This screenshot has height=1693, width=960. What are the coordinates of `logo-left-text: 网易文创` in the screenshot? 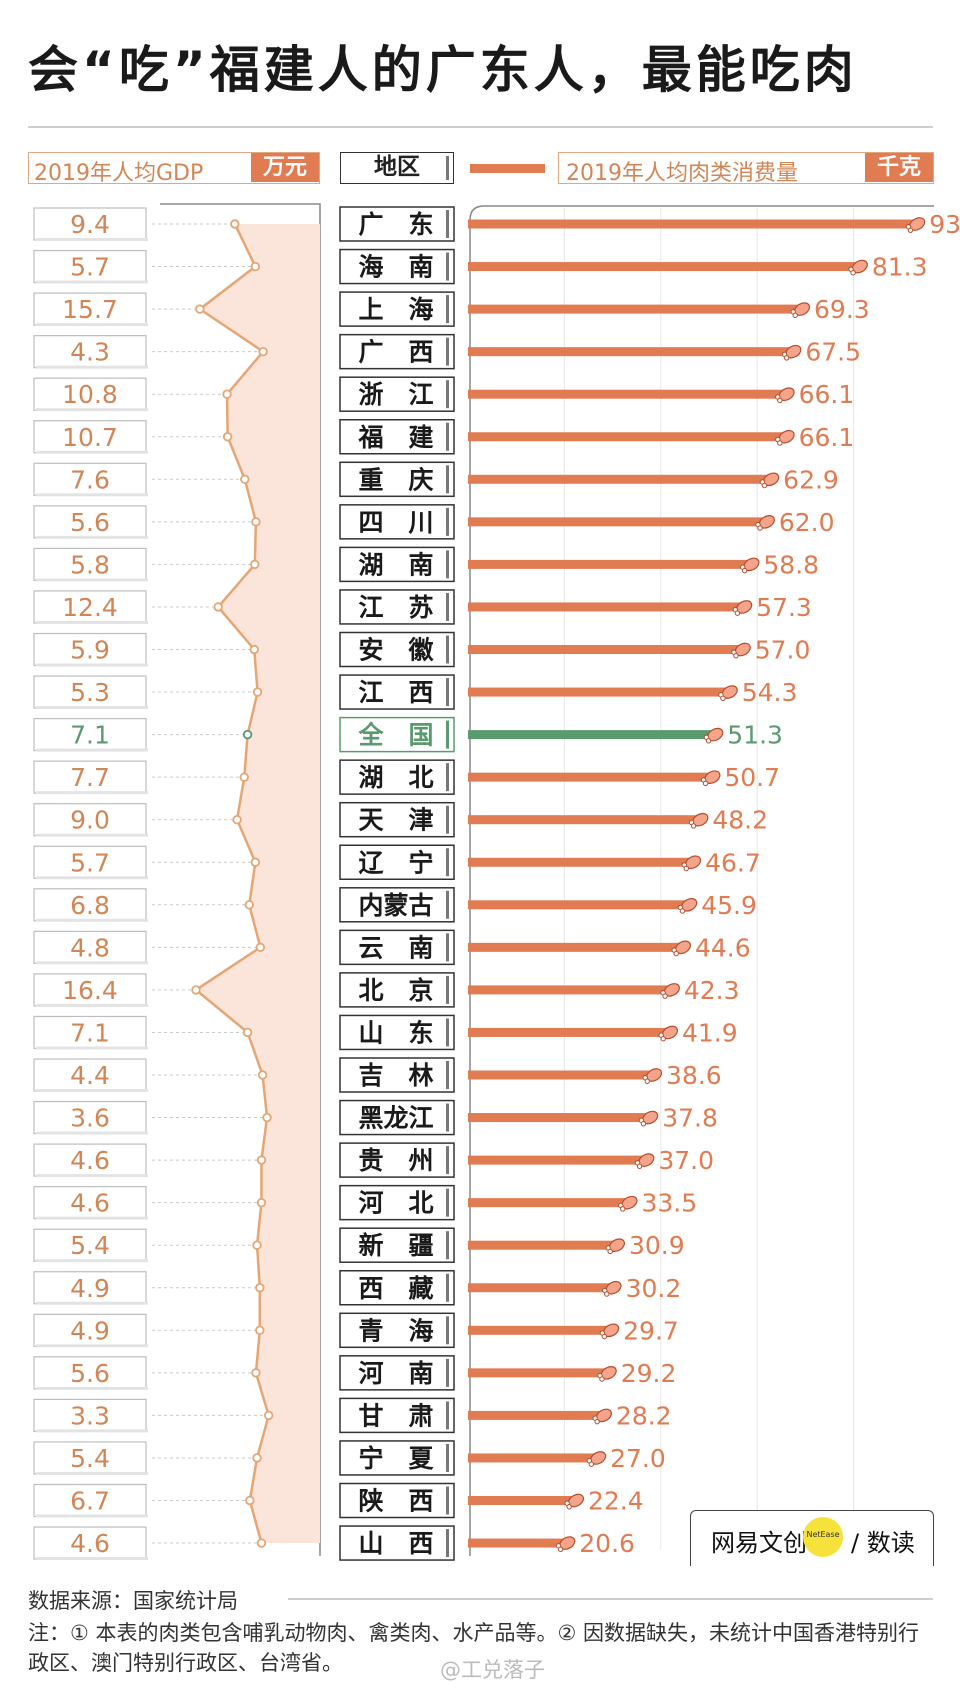 It's located at (759, 1543).